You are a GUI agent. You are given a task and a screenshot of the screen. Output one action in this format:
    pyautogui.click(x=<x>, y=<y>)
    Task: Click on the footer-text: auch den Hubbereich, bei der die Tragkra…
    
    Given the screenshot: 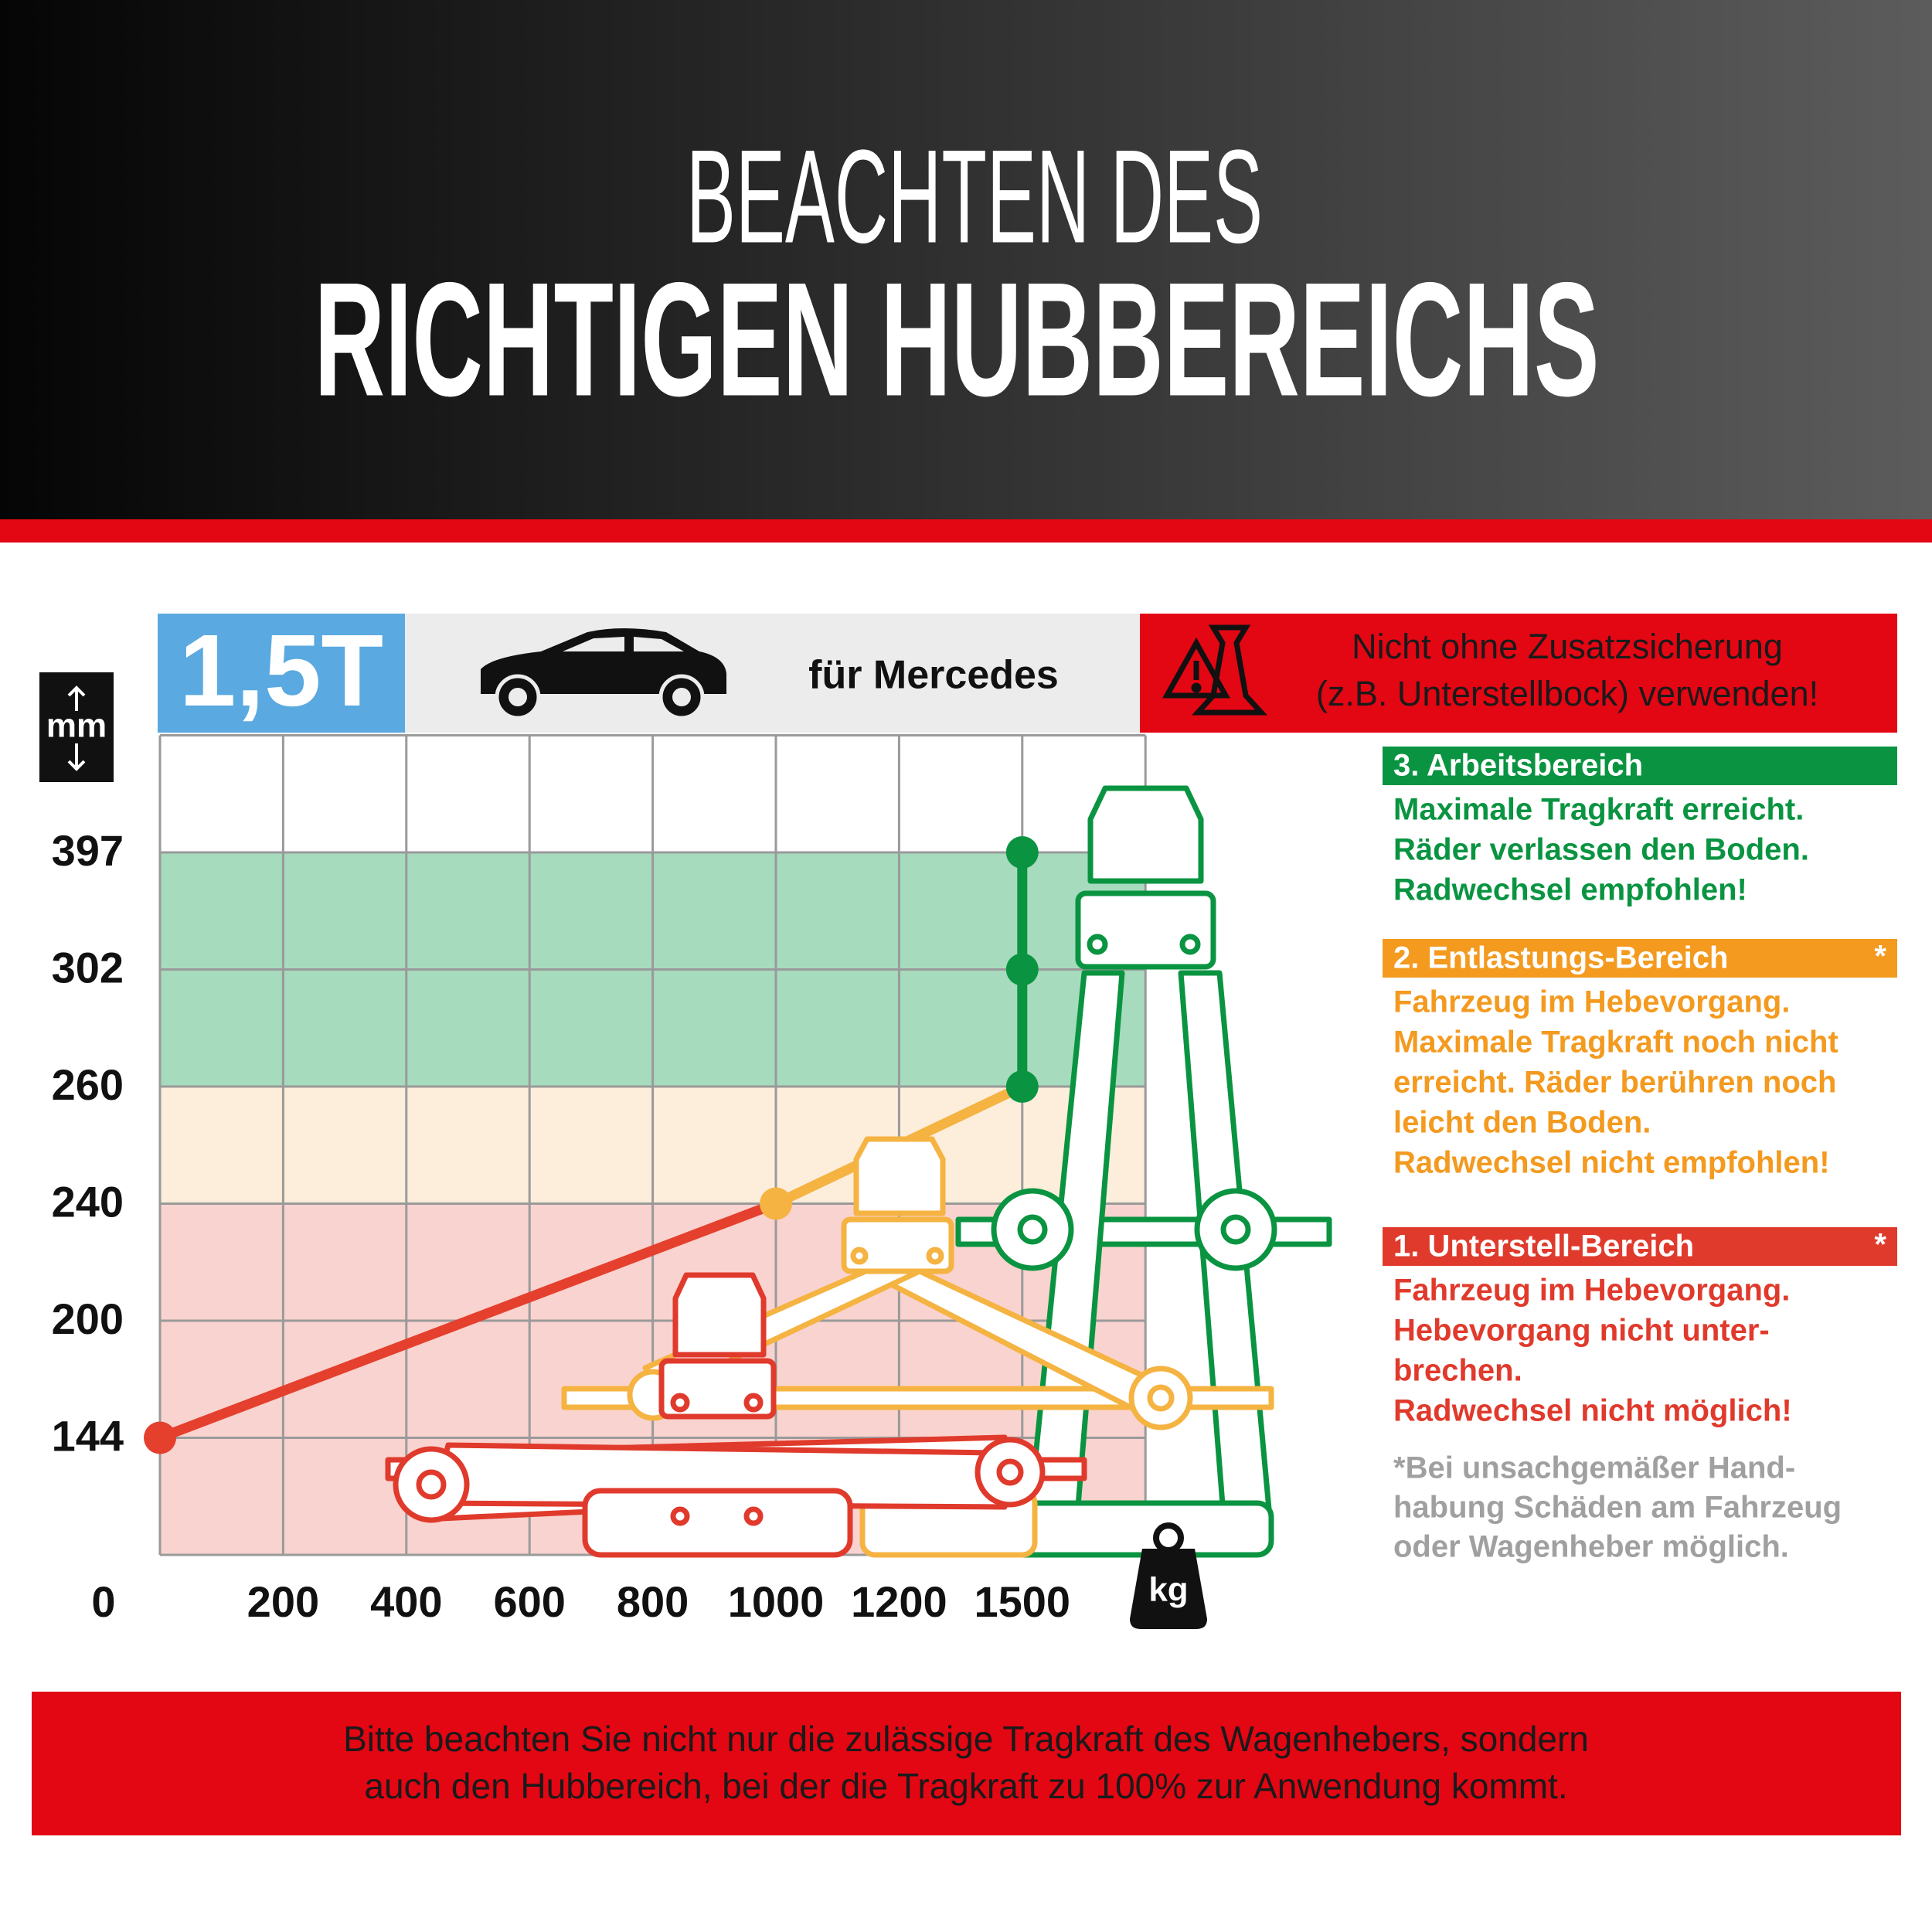 What is the action you would take?
    pyautogui.click(x=965, y=1786)
    